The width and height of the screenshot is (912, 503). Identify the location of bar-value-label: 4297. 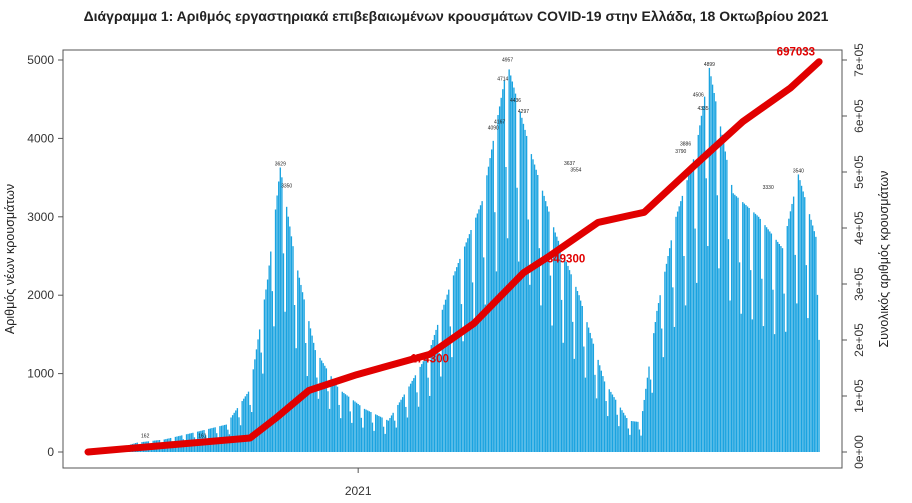
(523, 112).